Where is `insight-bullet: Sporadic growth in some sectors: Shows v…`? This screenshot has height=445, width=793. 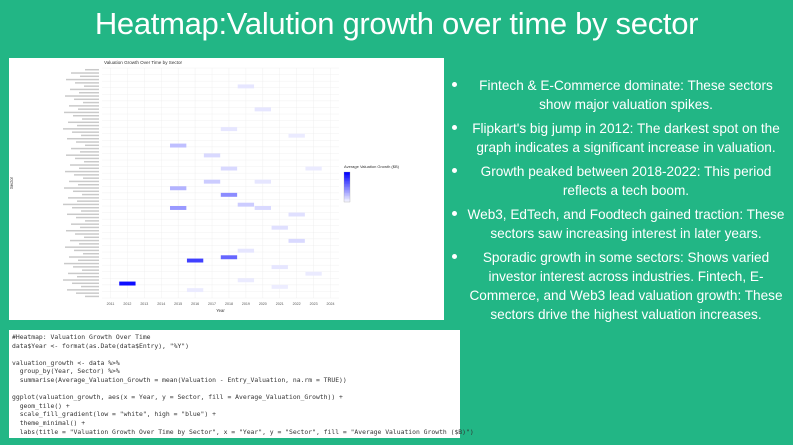
insight-bullet: Sporadic growth in some sectors: Shows v… is located at coordinates (622, 286).